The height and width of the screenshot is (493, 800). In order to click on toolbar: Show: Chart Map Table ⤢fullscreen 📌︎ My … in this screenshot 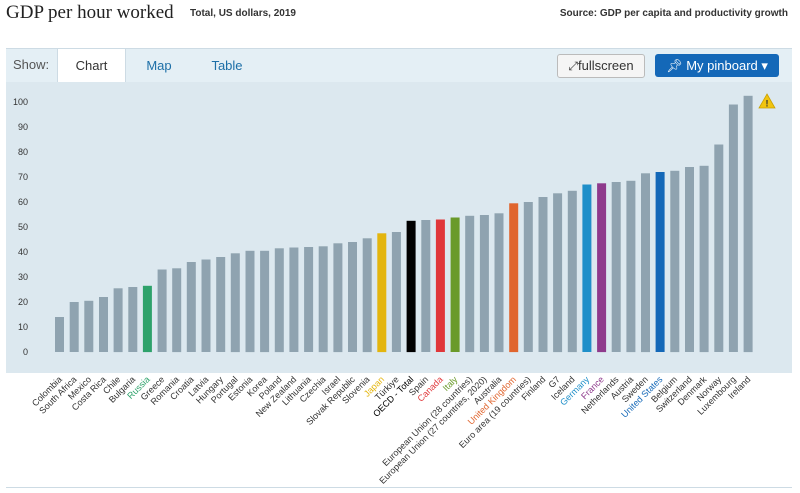, I will do `click(399, 65)`.